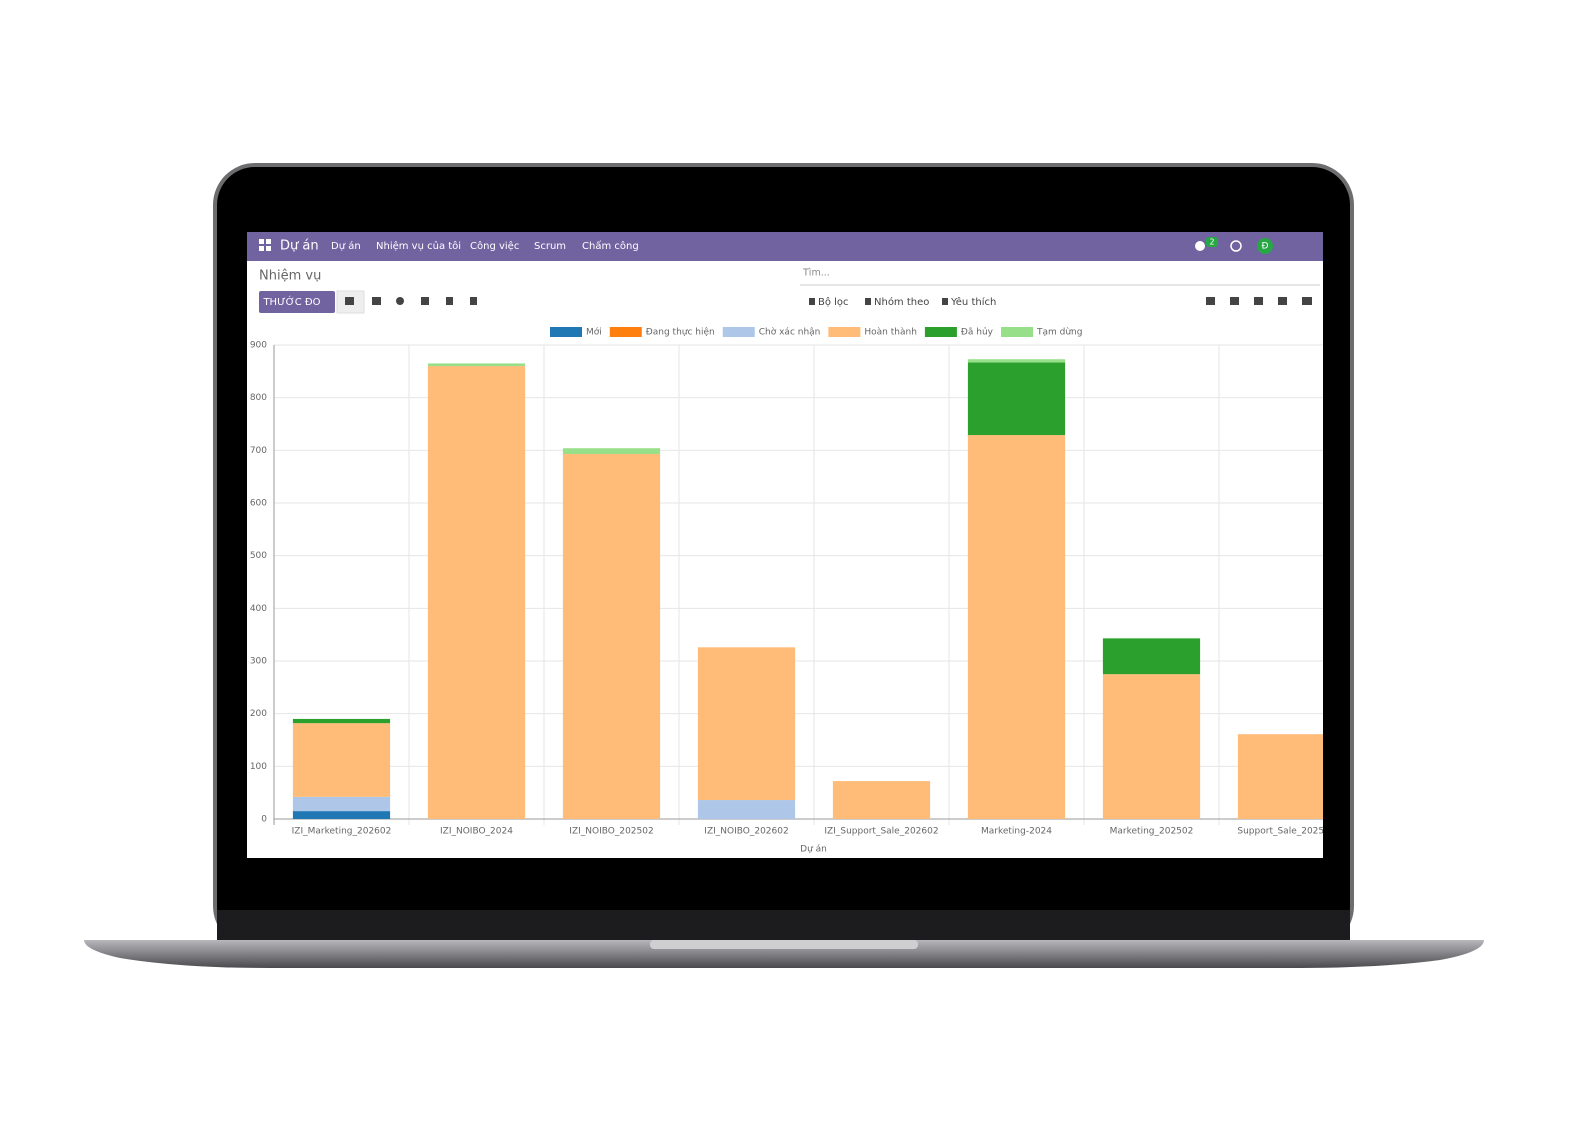  I want to click on badge, so click(1212, 242).